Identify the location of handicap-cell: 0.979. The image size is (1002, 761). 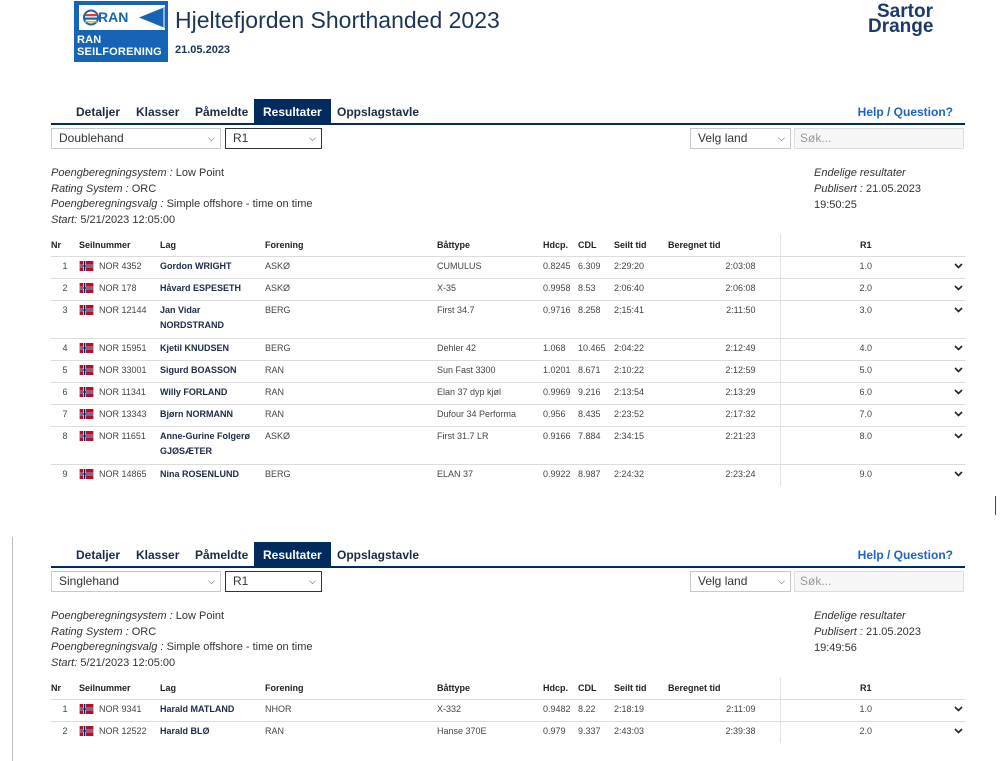
(560, 731).